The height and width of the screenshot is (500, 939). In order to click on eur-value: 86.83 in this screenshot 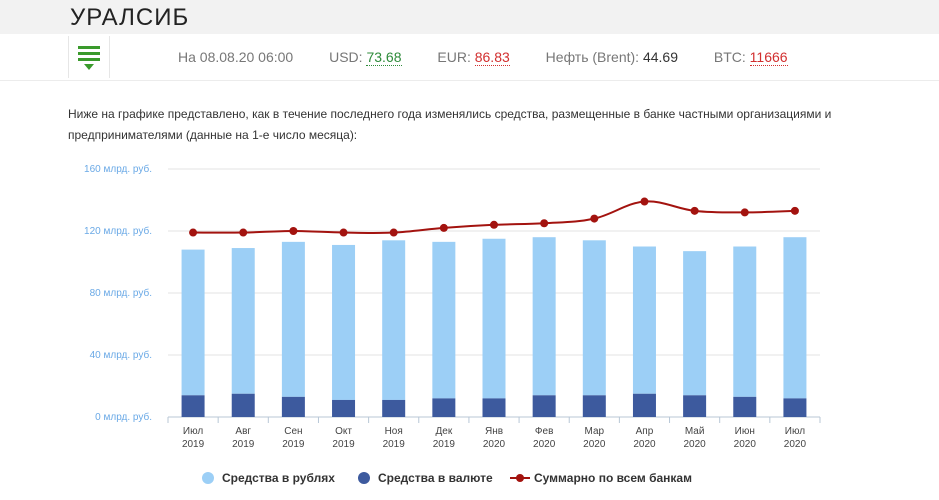, I will do `click(492, 57)`.